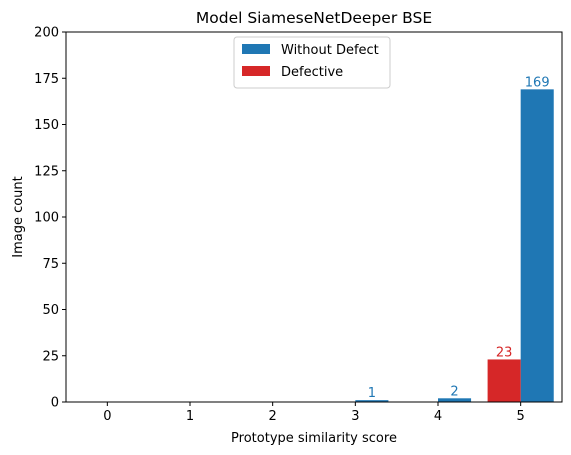  What do you see at coordinates (537, 82) in the screenshot?
I see `bar-value-label: 169` at bounding box center [537, 82].